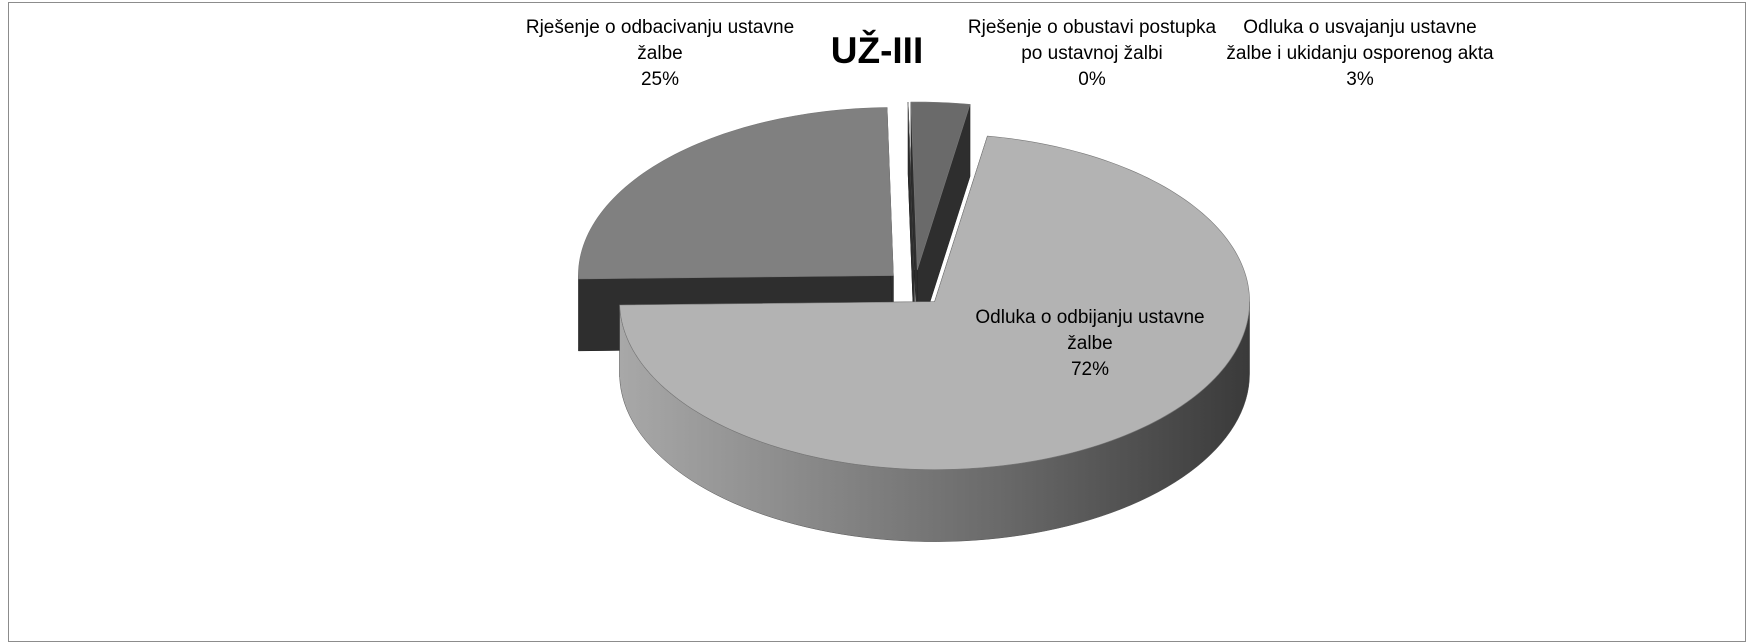 This screenshot has width=1751, height=642. I want to click on slice-value-label: 25%, so click(660, 80).